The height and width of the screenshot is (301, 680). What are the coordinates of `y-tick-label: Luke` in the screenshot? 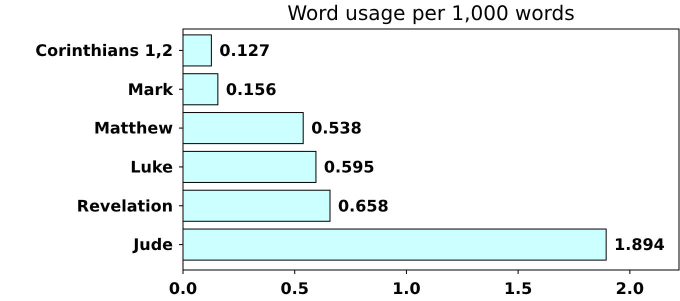 It's located at (152, 167).